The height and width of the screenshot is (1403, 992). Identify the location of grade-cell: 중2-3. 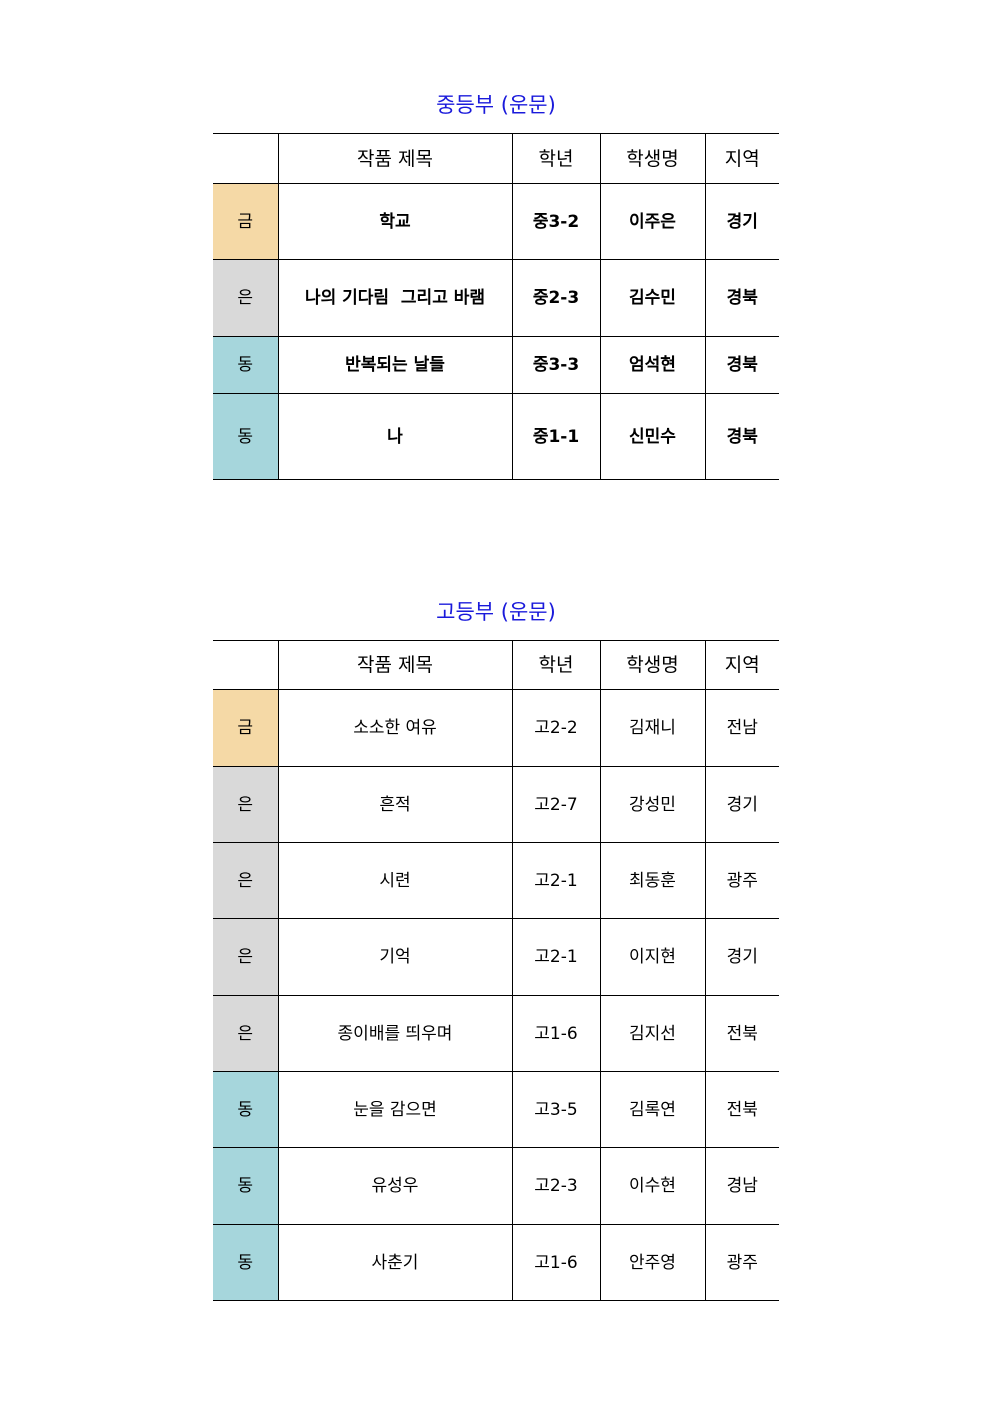
(555, 298).